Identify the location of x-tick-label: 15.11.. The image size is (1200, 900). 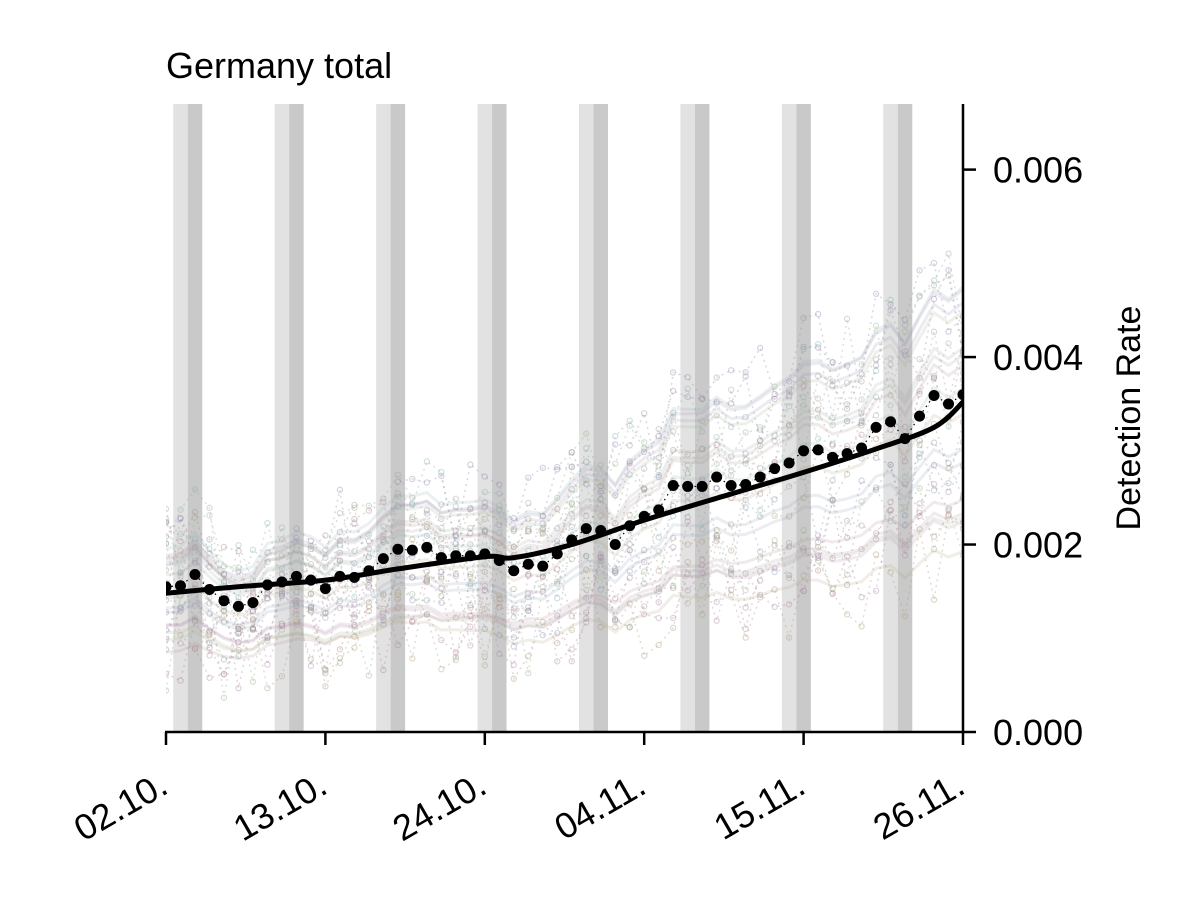
(759, 805).